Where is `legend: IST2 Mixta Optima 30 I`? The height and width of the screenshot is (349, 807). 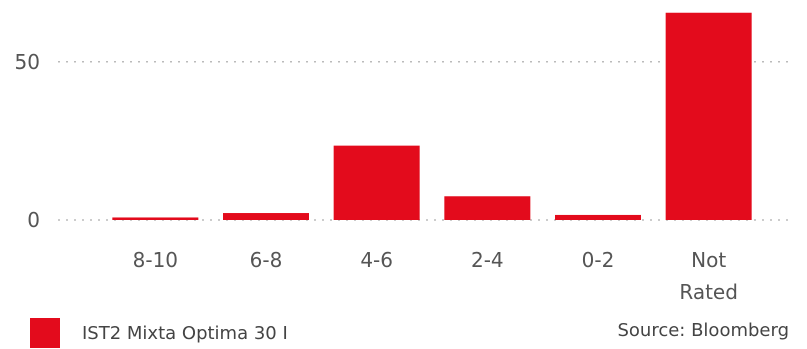 legend: IST2 Mixta Optima 30 I is located at coordinates (159, 333).